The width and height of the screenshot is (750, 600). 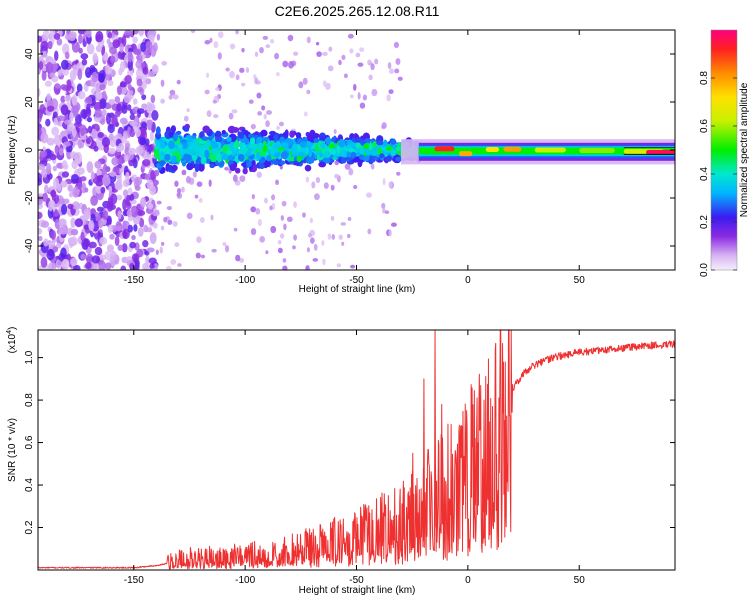 What do you see at coordinates (468, 580) in the screenshot?
I see `x-tick-label: 0` at bounding box center [468, 580].